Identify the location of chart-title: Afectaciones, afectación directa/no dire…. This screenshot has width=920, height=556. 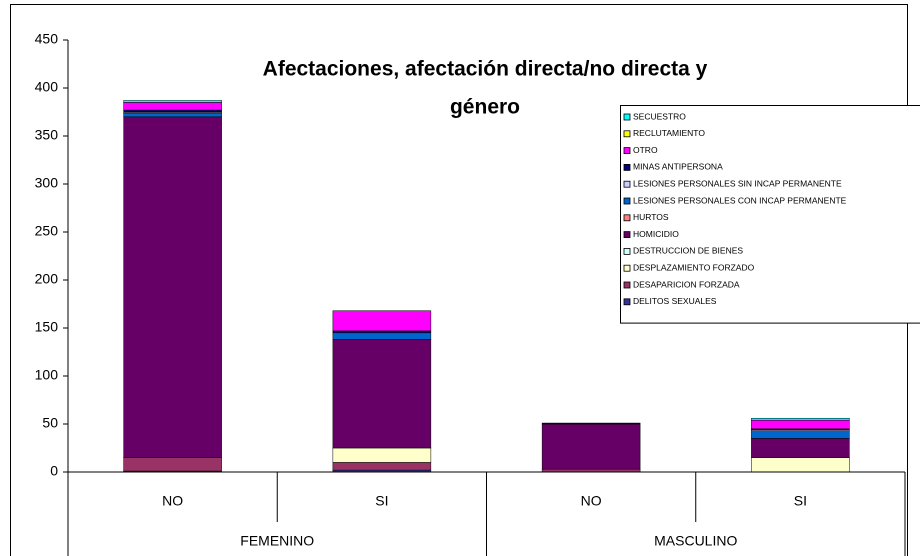
(485, 69).